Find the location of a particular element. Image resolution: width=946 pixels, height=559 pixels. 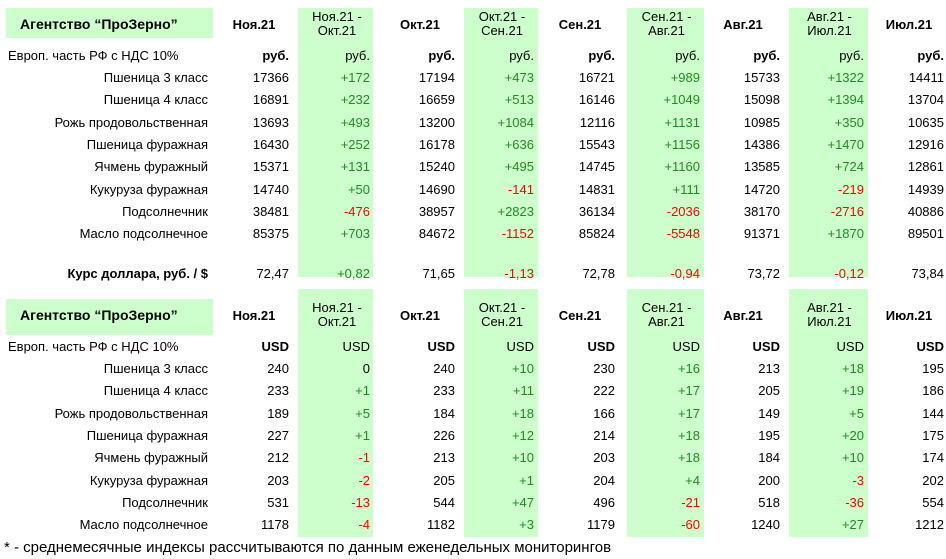

price-change-cell: +3 is located at coordinates (526, 525).